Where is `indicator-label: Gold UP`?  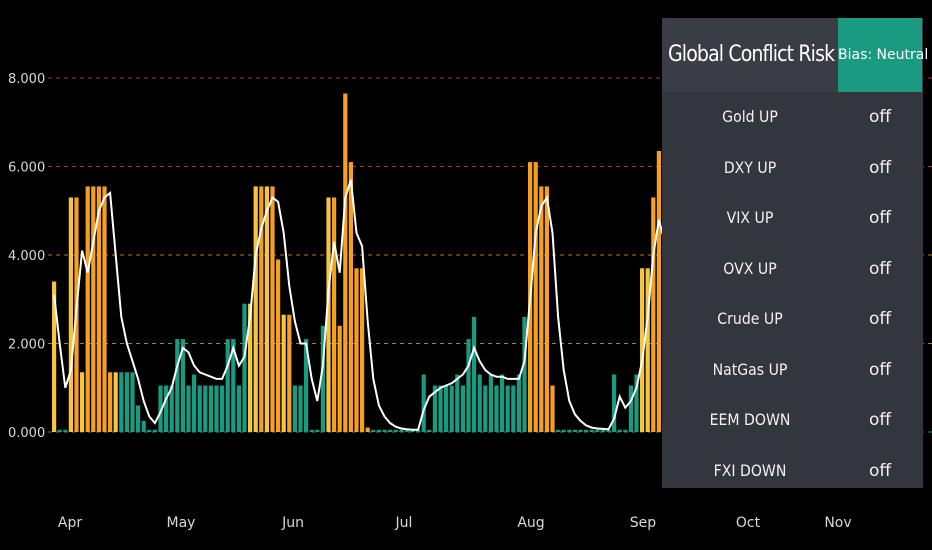 indicator-label: Gold UP is located at coordinates (750, 116).